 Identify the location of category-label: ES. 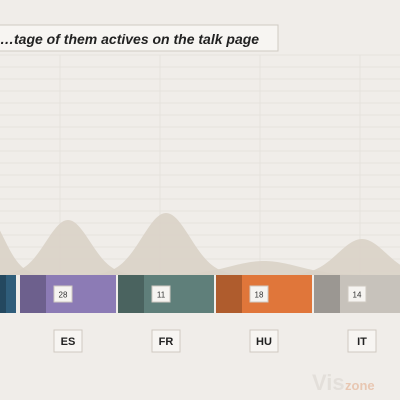
(68, 342).